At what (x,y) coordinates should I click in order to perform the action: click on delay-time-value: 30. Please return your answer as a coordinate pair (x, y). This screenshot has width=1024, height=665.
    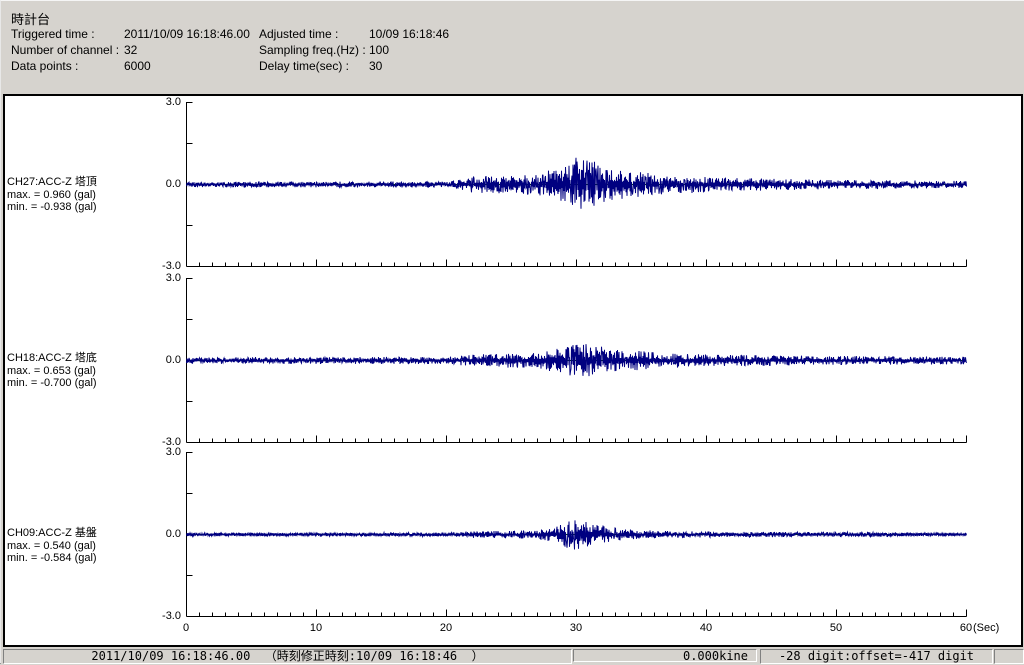
    Looking at the image, I should click on (376, 66).